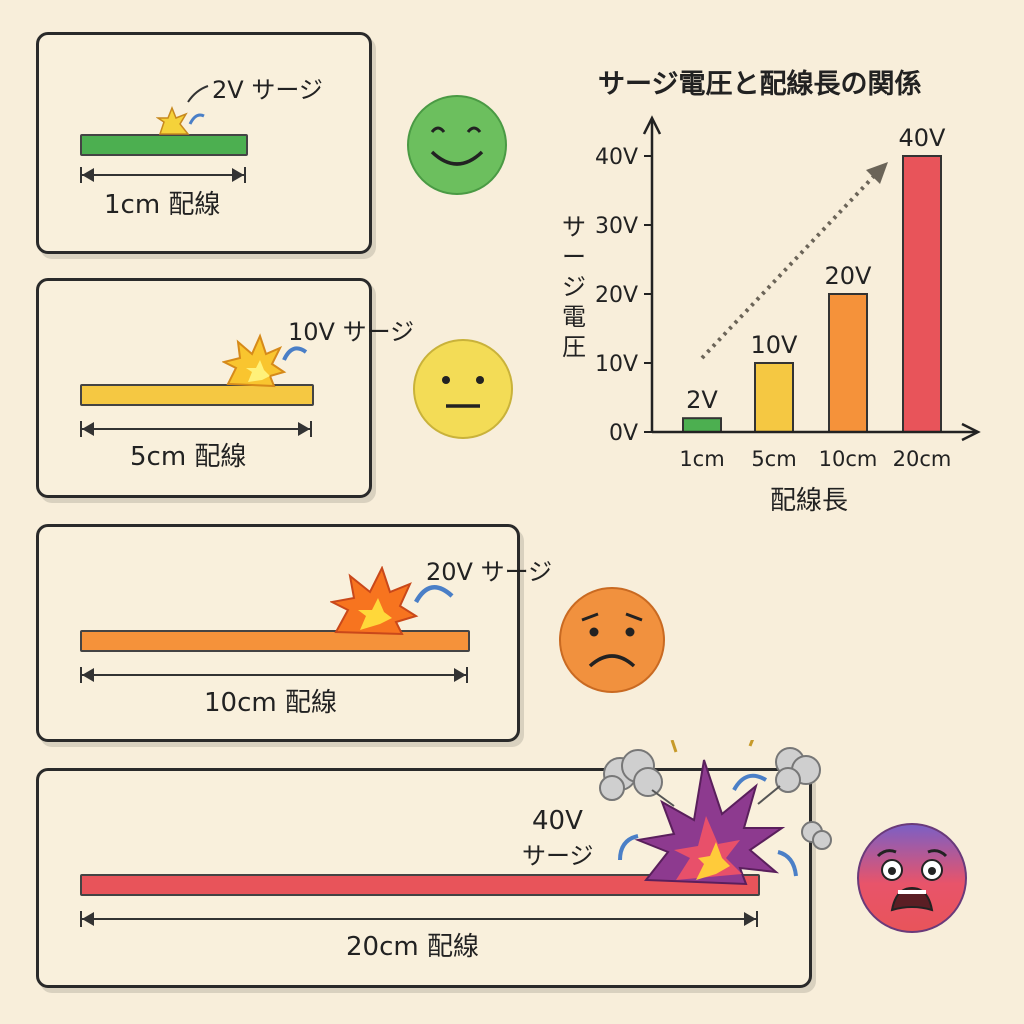  What do you see at coordinates (275, 641) in the screenshot?
I see `wire-10cm` at bounding box center [275, 641].